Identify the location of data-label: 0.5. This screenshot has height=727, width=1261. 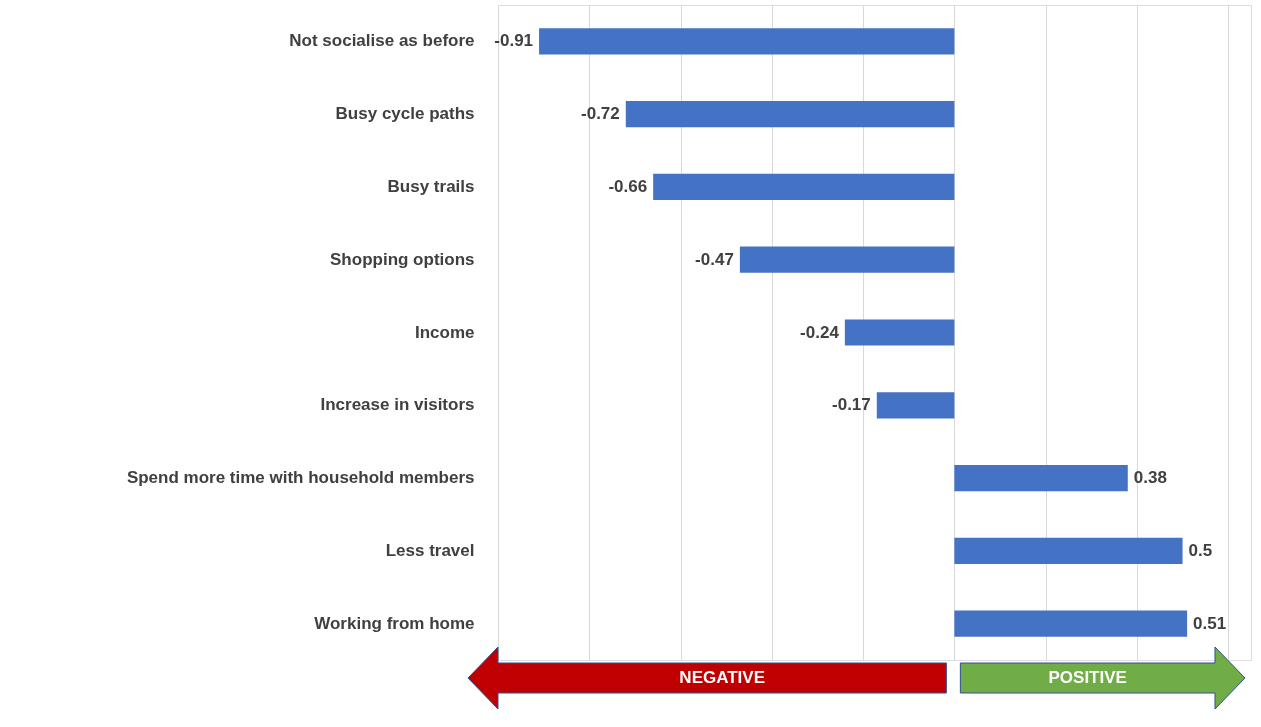
(1200, 550).